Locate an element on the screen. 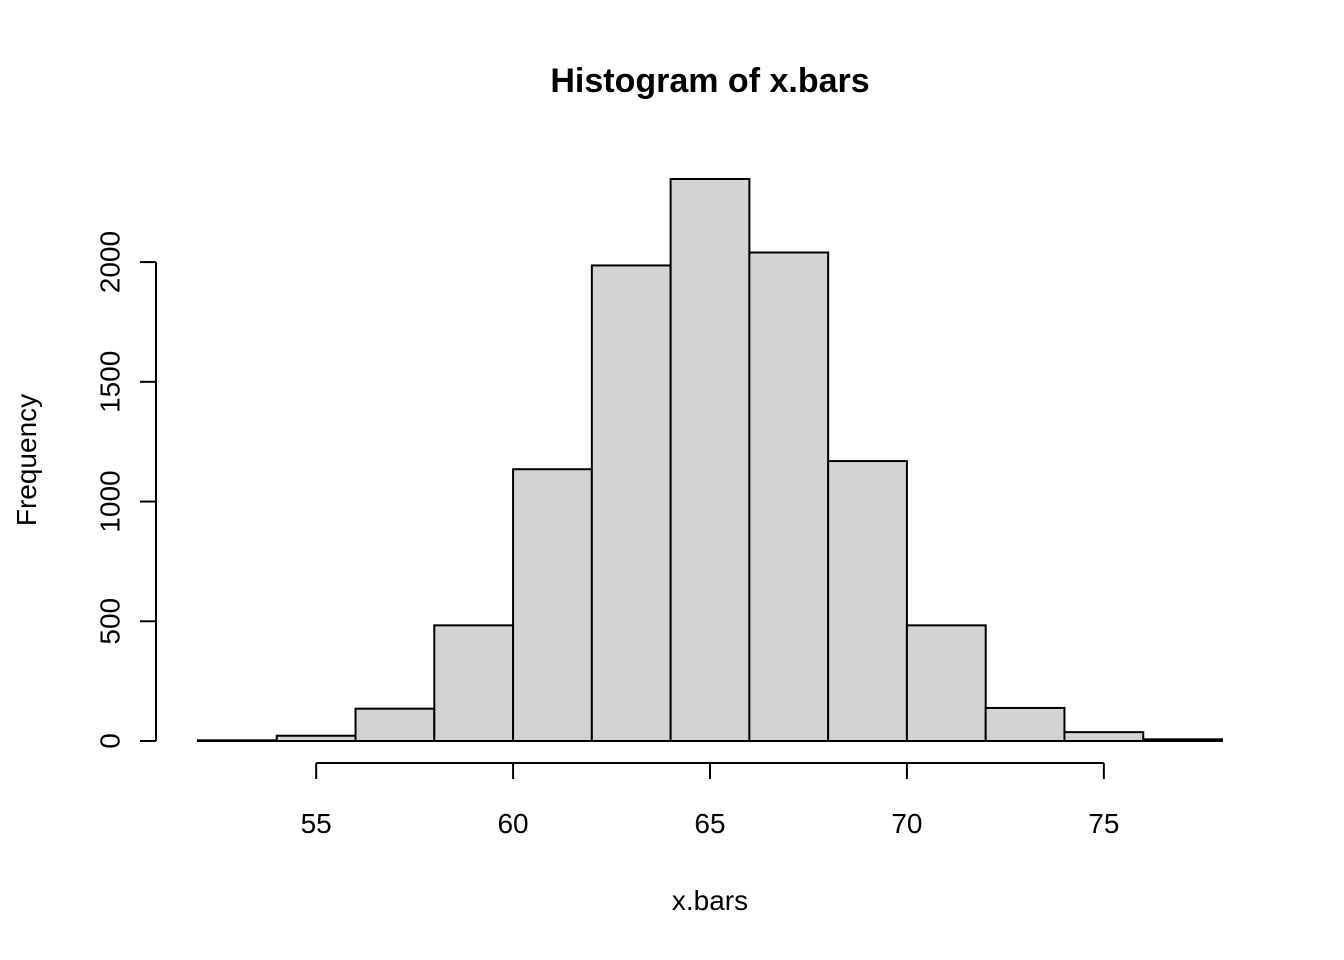 This screenshot has height=960, width=1344. y-axis-label: Frequency is located at coordinates (26, 460).